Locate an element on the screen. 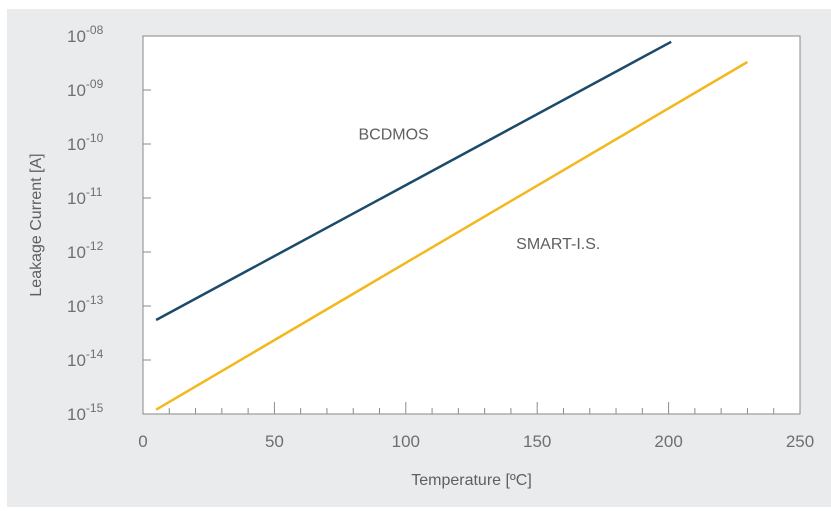 This screenshot has height=511, width=831. y-tick-label: 10-09 is located at coordinates (85, 88).